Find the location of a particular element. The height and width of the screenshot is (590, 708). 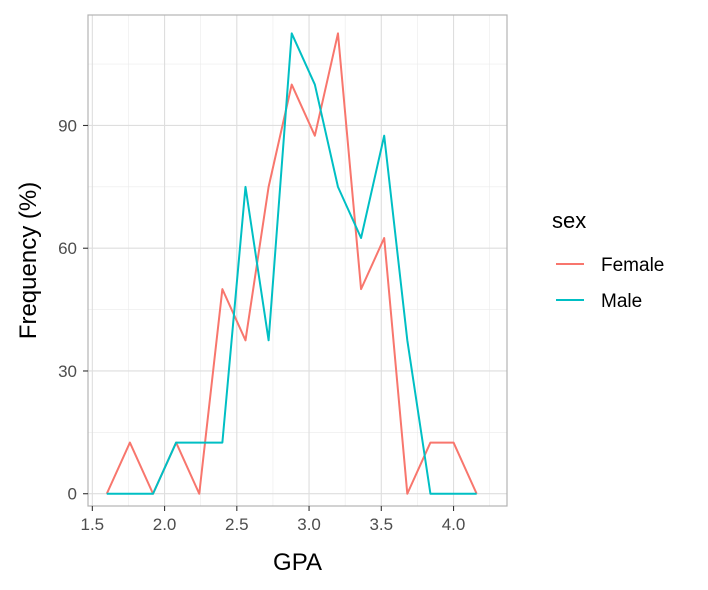

legend-items: Female Male is located at coordinates (610, 283).